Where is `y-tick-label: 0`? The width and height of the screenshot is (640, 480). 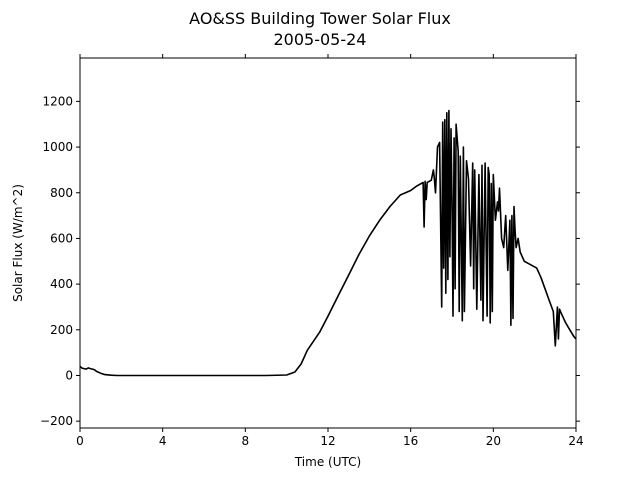
y-tick-label: 0 is located at coordinates (69, 375).